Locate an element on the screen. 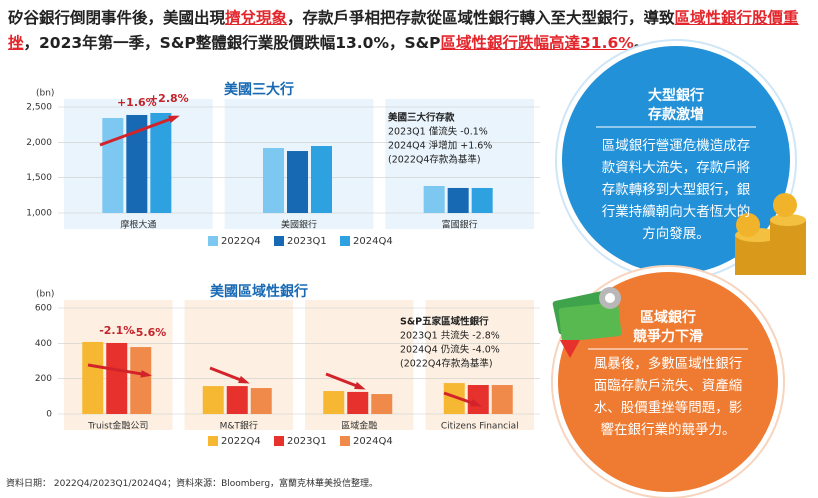  callout-body: 面臨存款戶流失、資產縮 is located at coordinates (668, 385).